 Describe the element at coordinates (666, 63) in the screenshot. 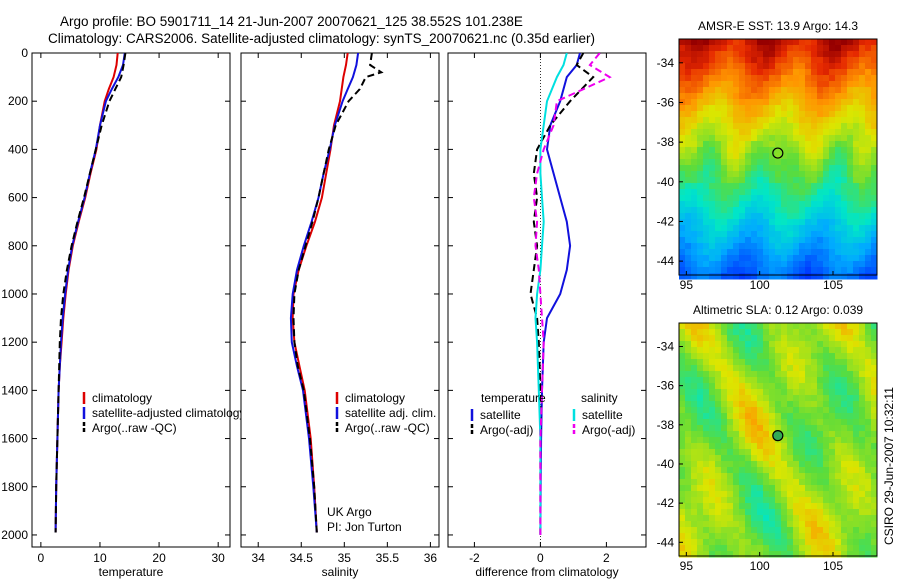

I see `map-y-tick-label: -34` at that location.